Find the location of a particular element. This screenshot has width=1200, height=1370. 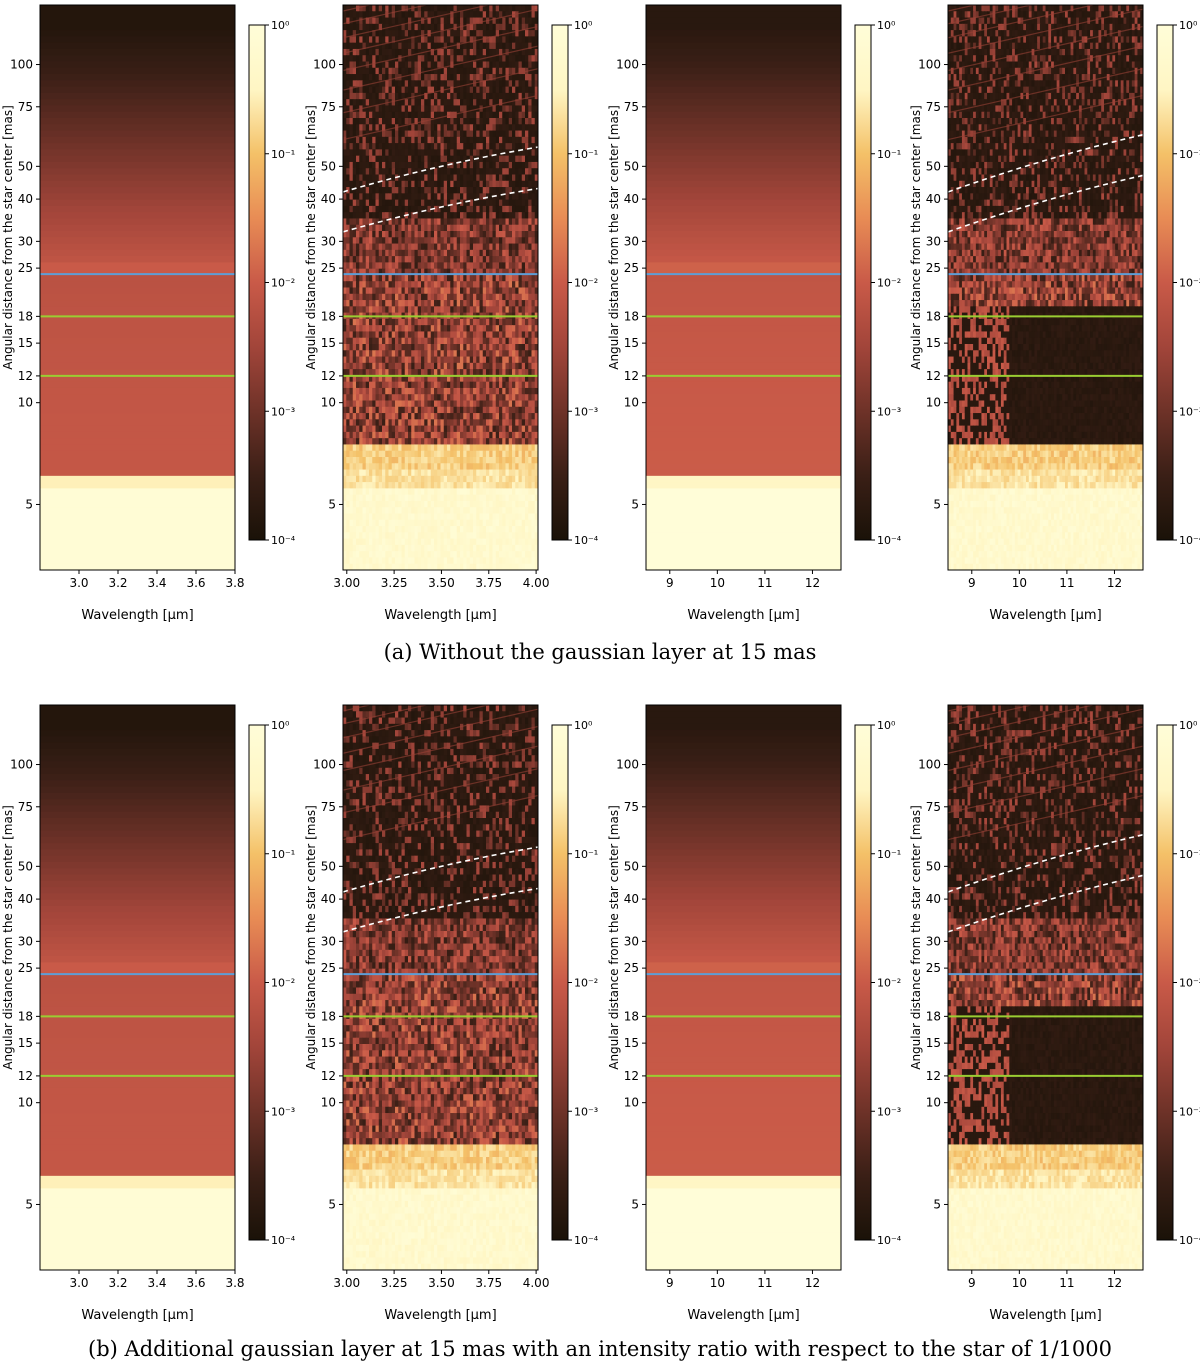

heatmap-row is located at coordinates (137, 511).